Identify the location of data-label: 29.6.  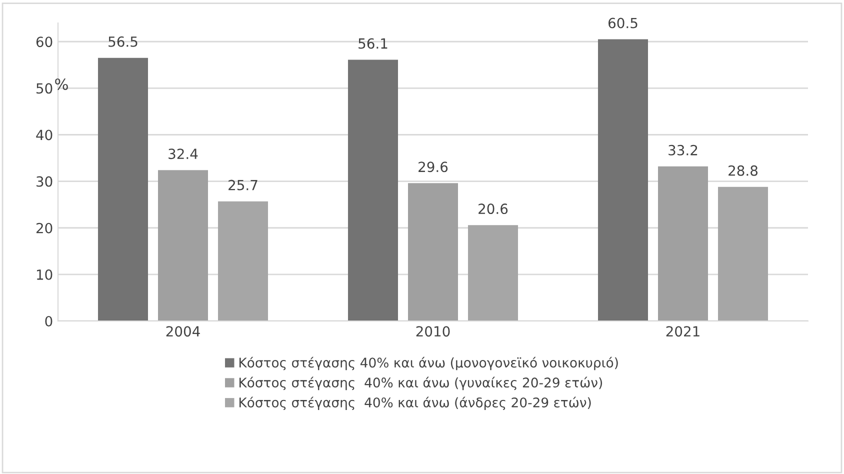
(433, 167).